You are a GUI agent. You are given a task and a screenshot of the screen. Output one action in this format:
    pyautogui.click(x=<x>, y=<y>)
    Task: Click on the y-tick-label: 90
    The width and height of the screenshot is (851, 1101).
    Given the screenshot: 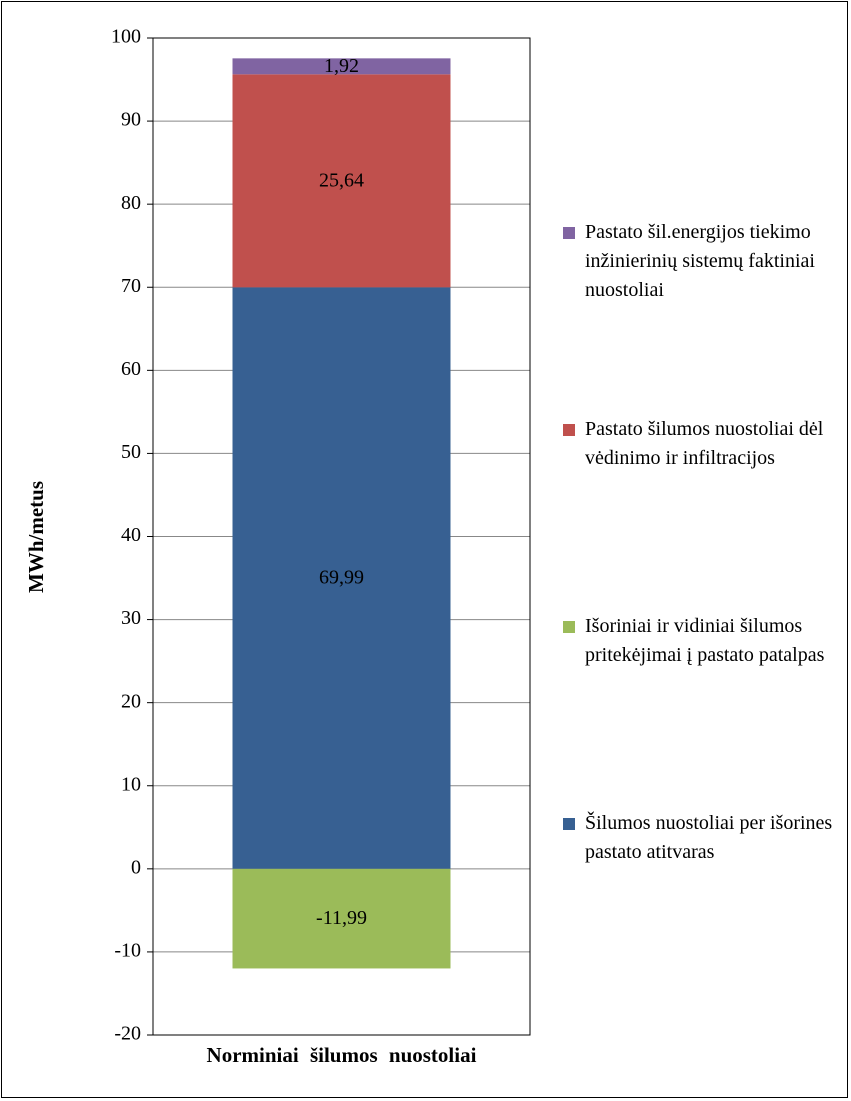 What is the action you would take?
    pyautogui.click(x=131, y=120)
    